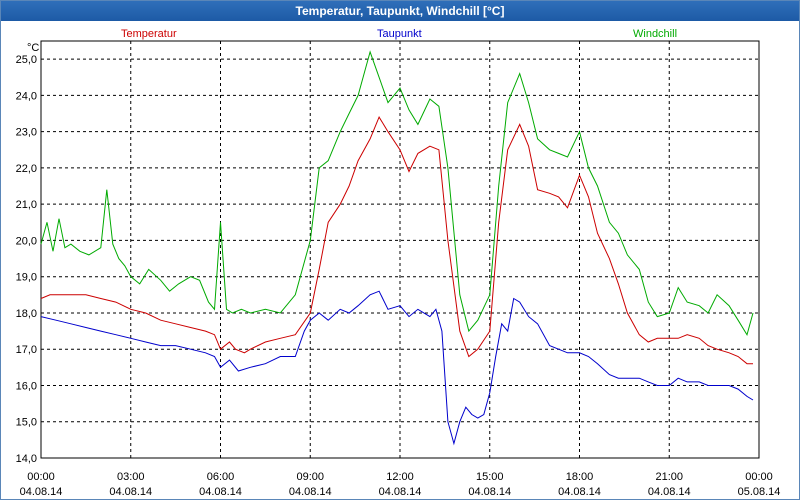  What do you see at coordinates (26, 60) in the screenshot?
I see `y-tick-label: 25,0` at bounding box center [26, 60].